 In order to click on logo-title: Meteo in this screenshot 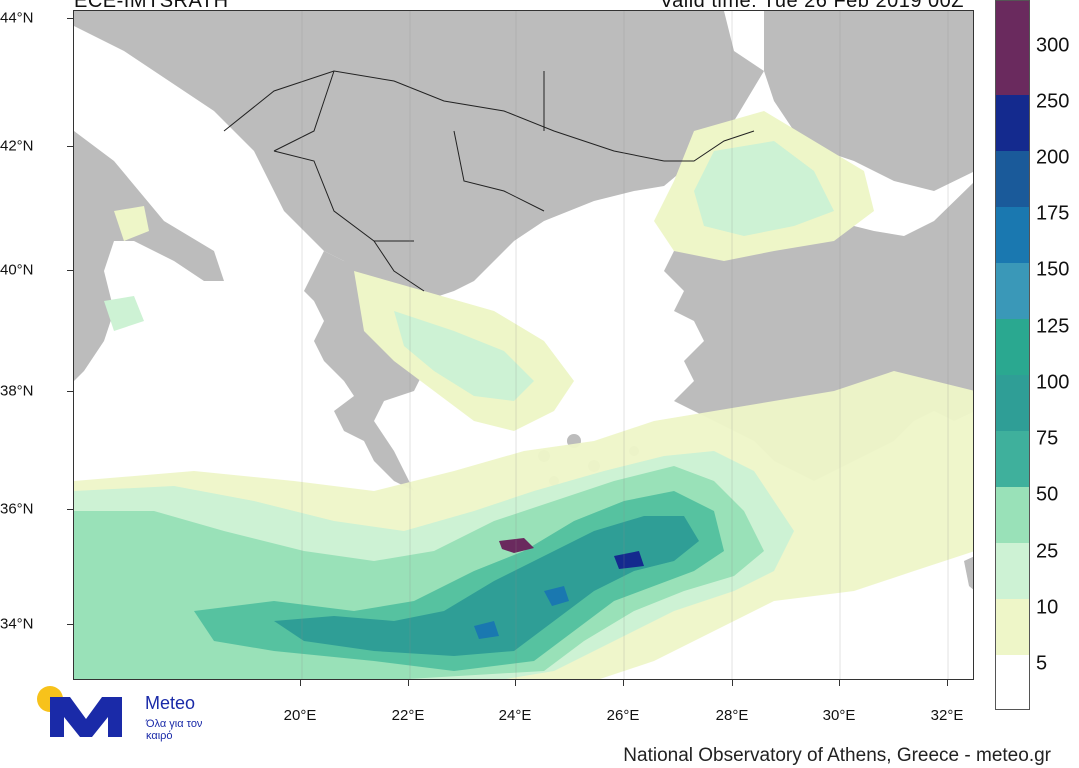, I will do `click(170, 703)`.